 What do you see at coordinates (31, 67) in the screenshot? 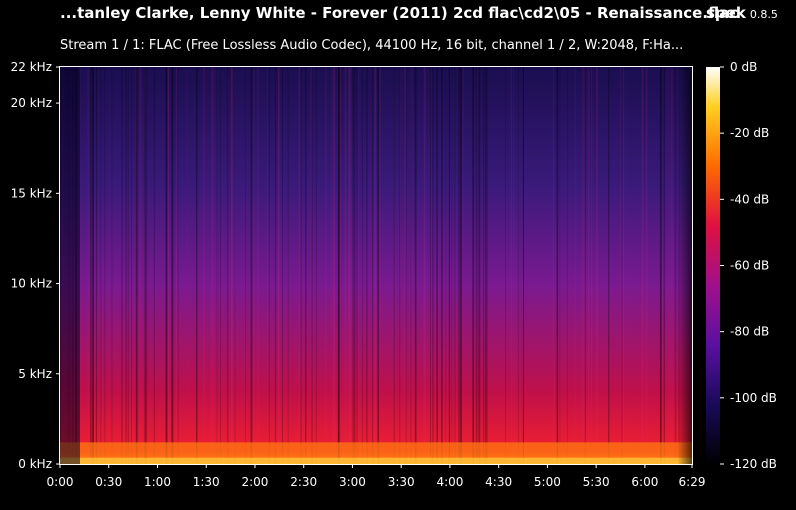
I see `y-tick-label: 22 kHz` at bounding box center [31, 67].